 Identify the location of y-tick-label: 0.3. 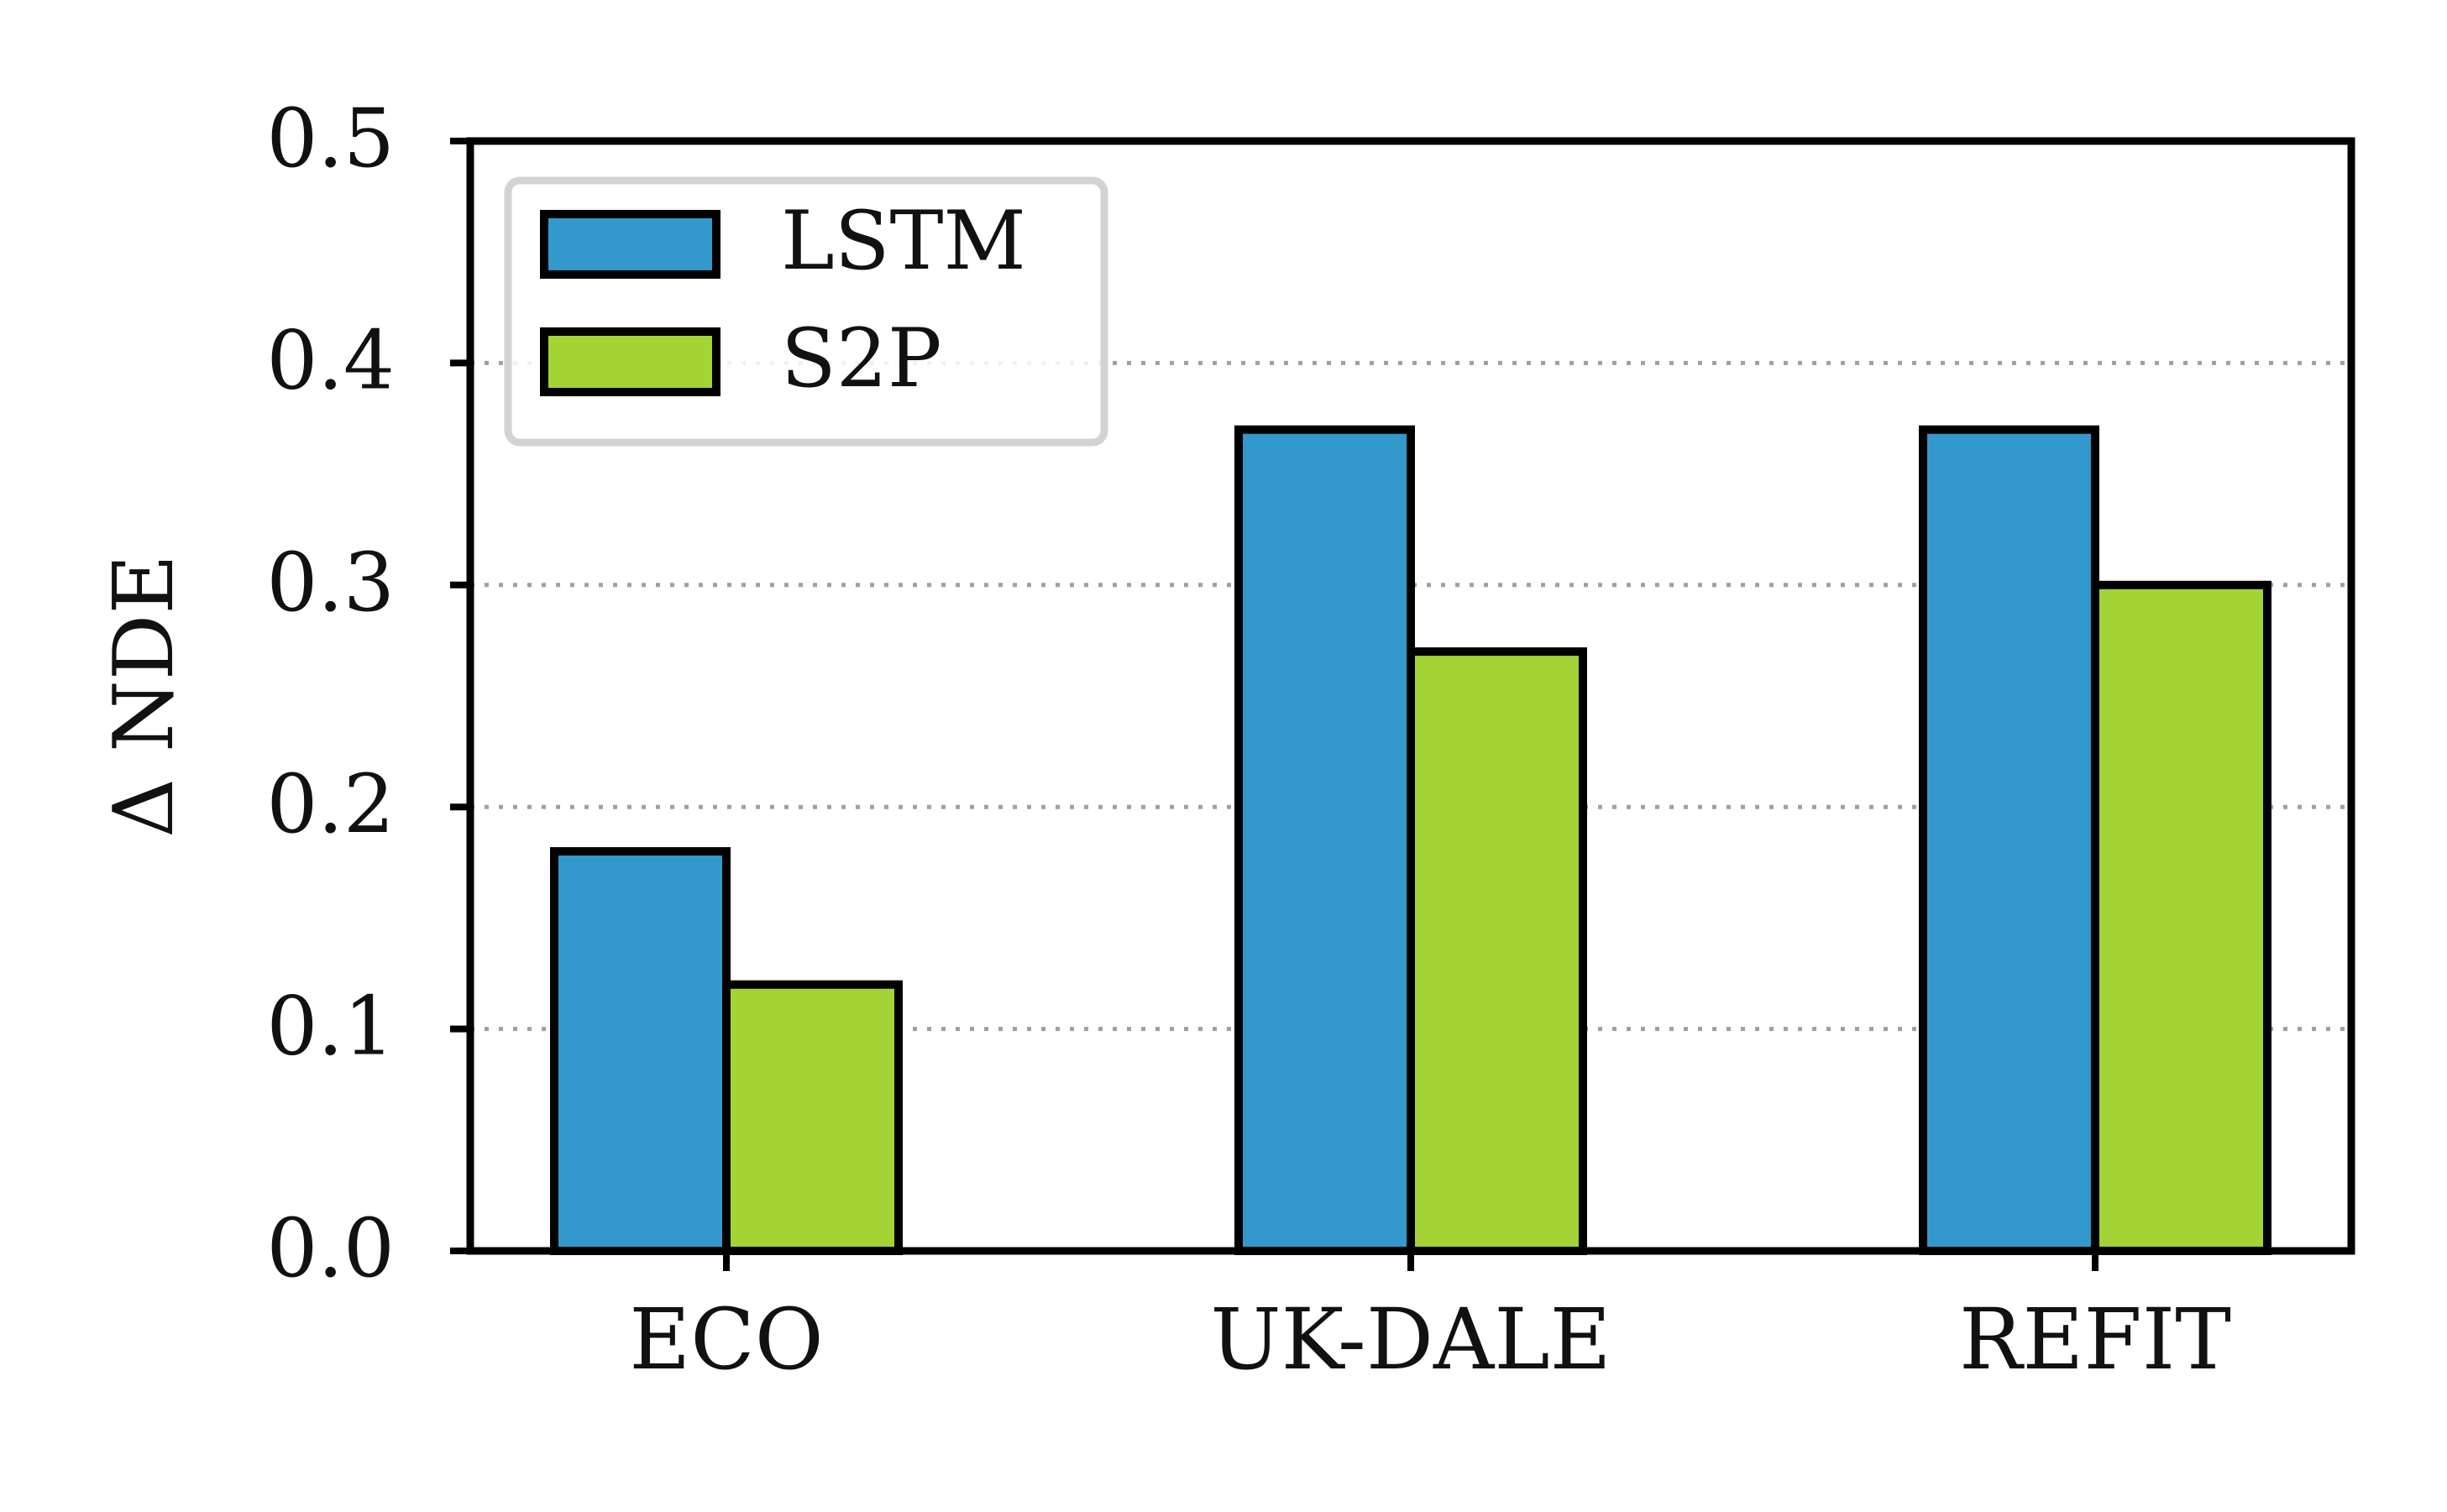
(330, 583).